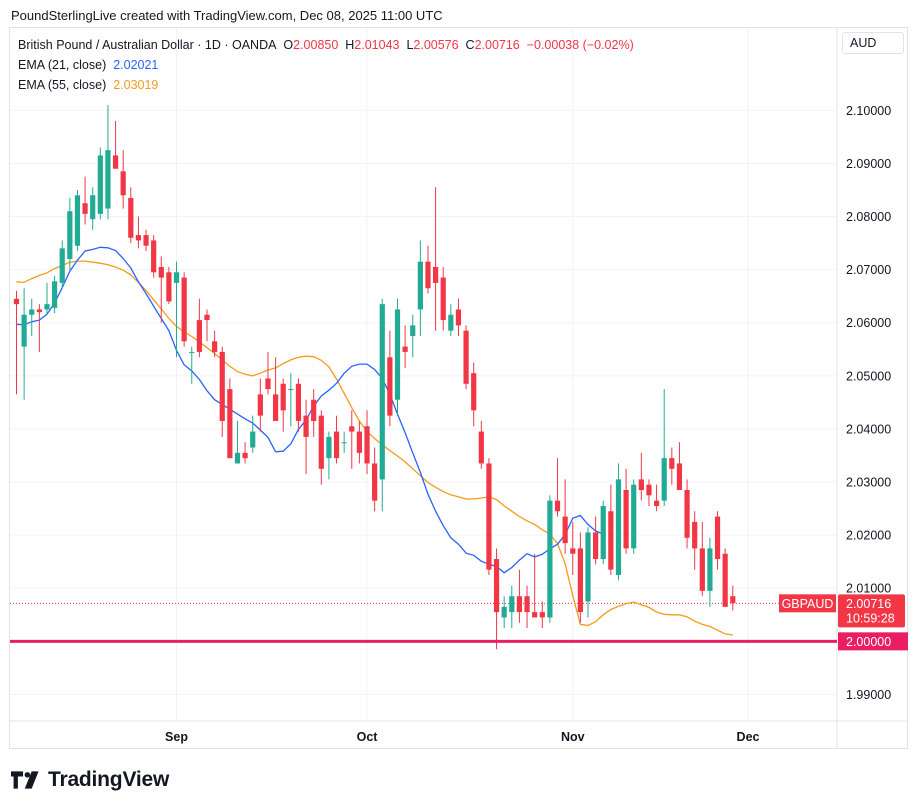 The height and width of the screenshot is (810, 919). What do you see at coordinates (873, 43) in the screenshot?
I see `currency-selector: AUD` at bounding box center [873, 43].